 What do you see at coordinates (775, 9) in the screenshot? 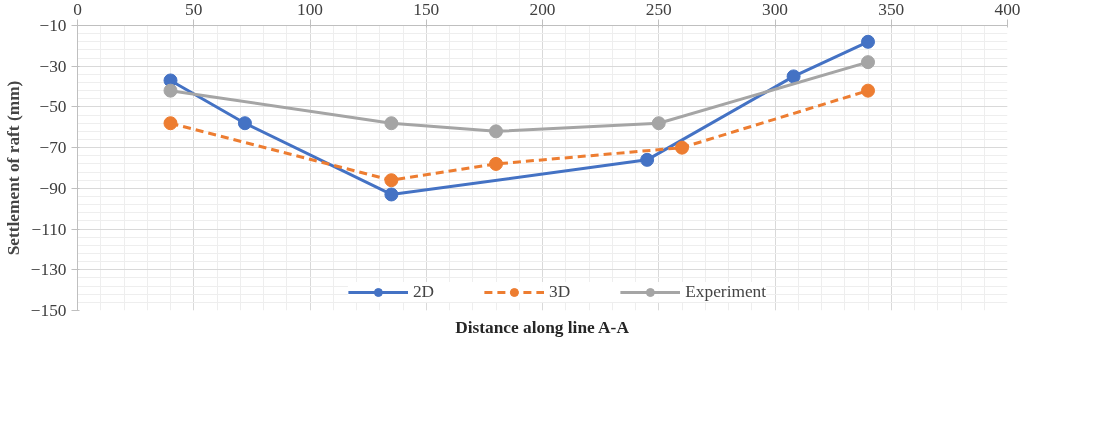
I see `x-tick-label: 300` at bounding box center [775, 9].